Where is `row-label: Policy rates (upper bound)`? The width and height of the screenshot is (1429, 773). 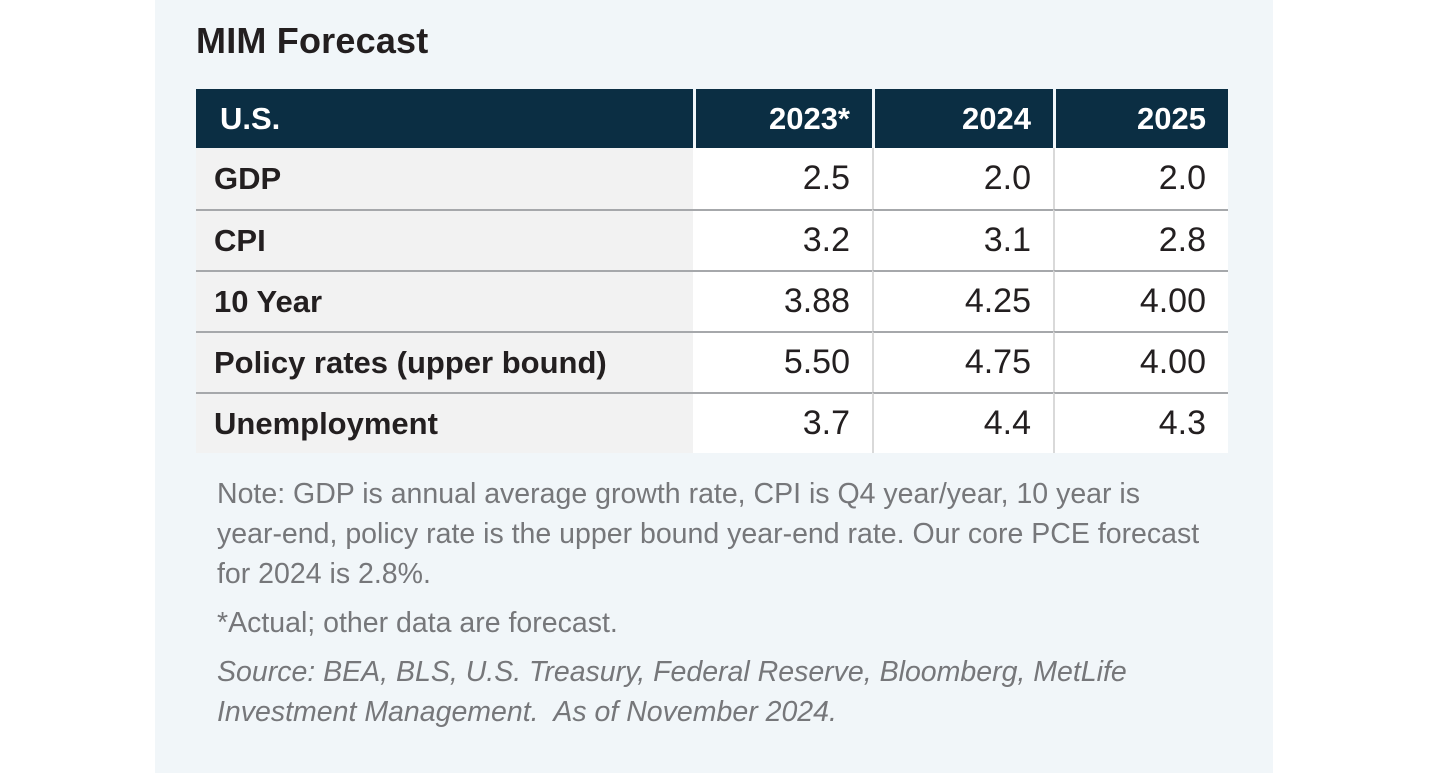 row-label: Policy rates (upper bound) is located at coordinates (444, 361).